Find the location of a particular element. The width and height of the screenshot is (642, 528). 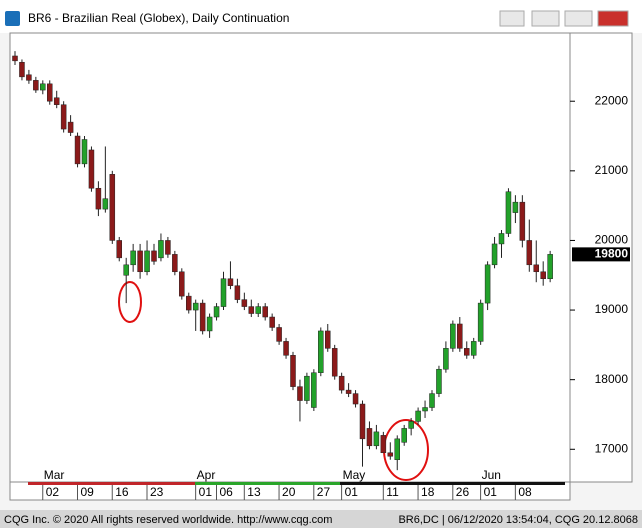

y-tick-label: 18000 is located at coordinates (612, 379).